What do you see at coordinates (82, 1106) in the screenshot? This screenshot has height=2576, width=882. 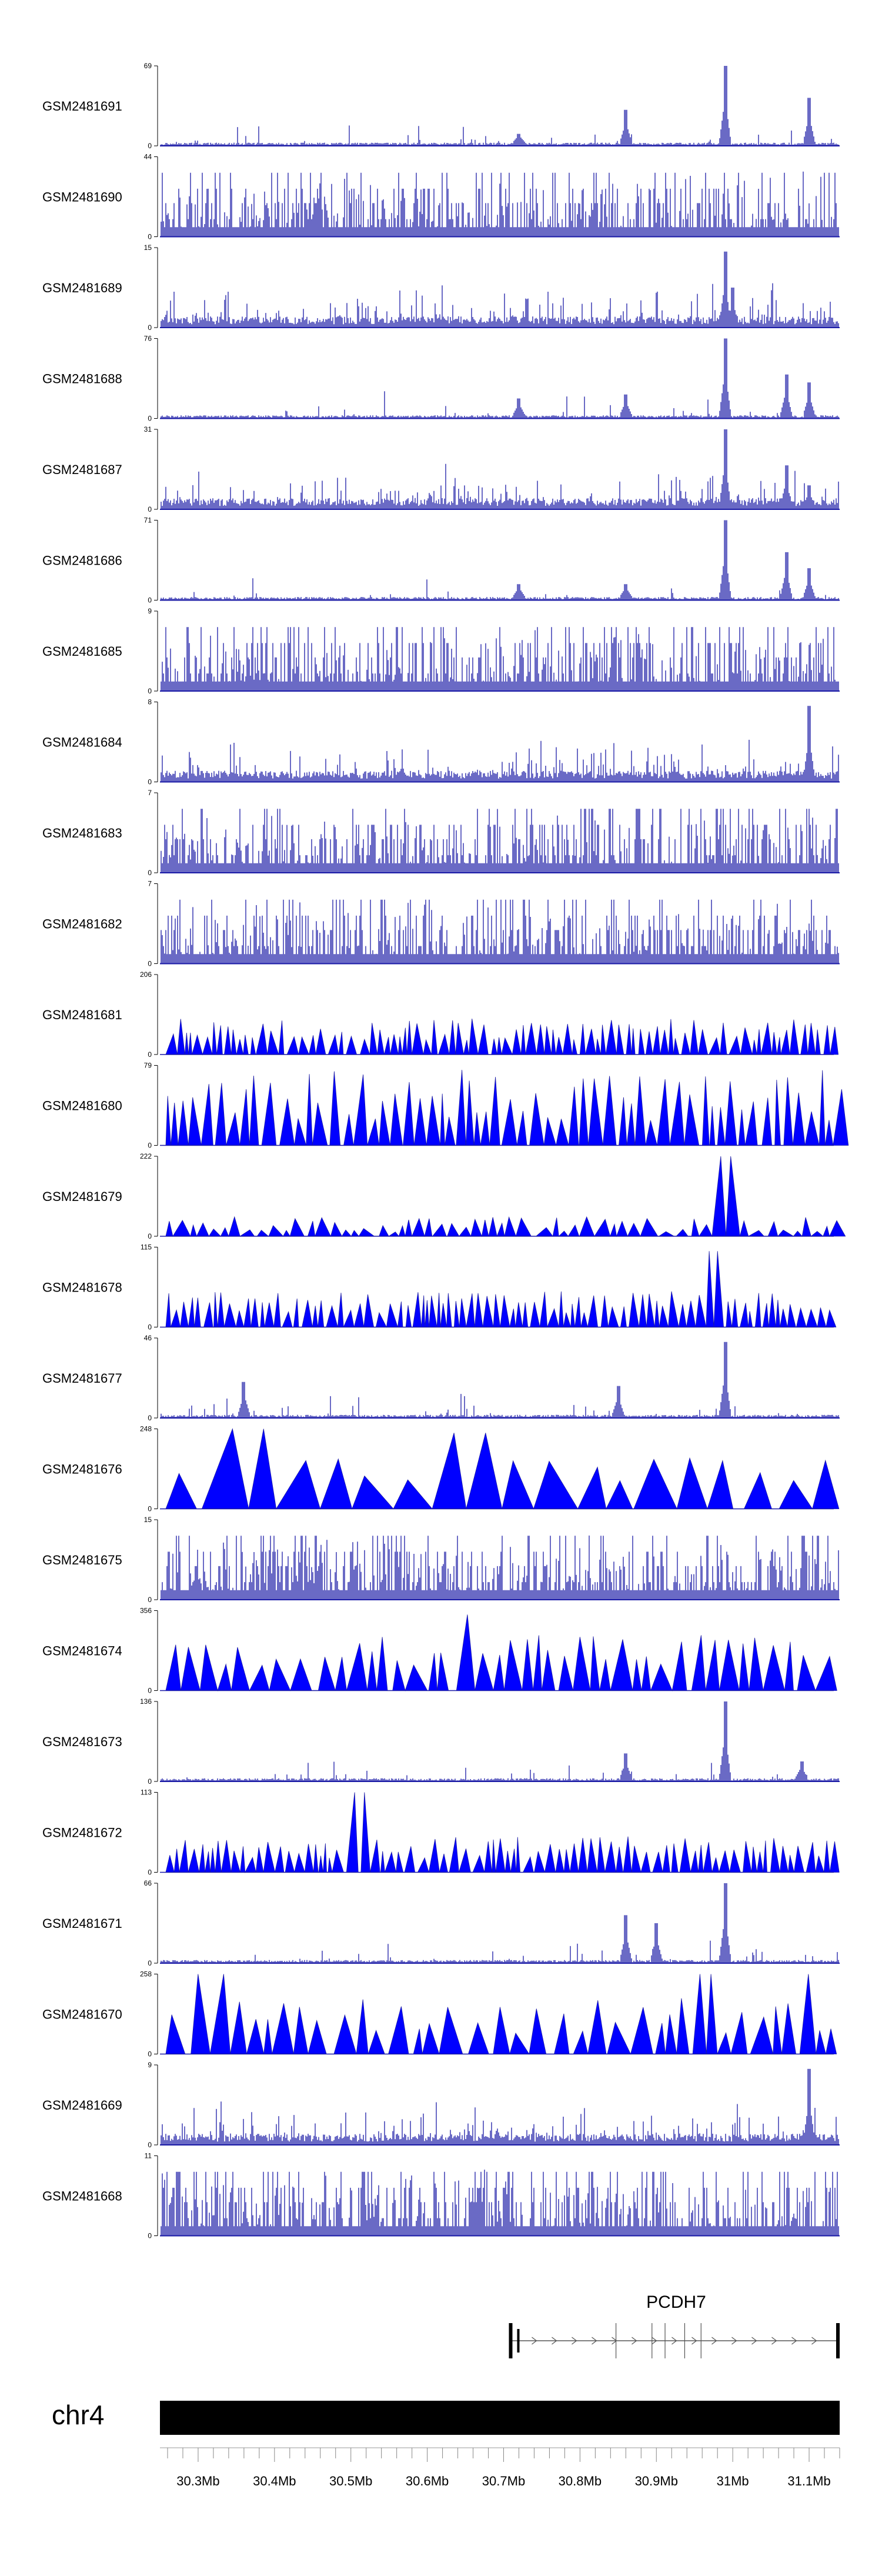 I see `track-label: GSM2481680` at bounding box center [82, 1106].